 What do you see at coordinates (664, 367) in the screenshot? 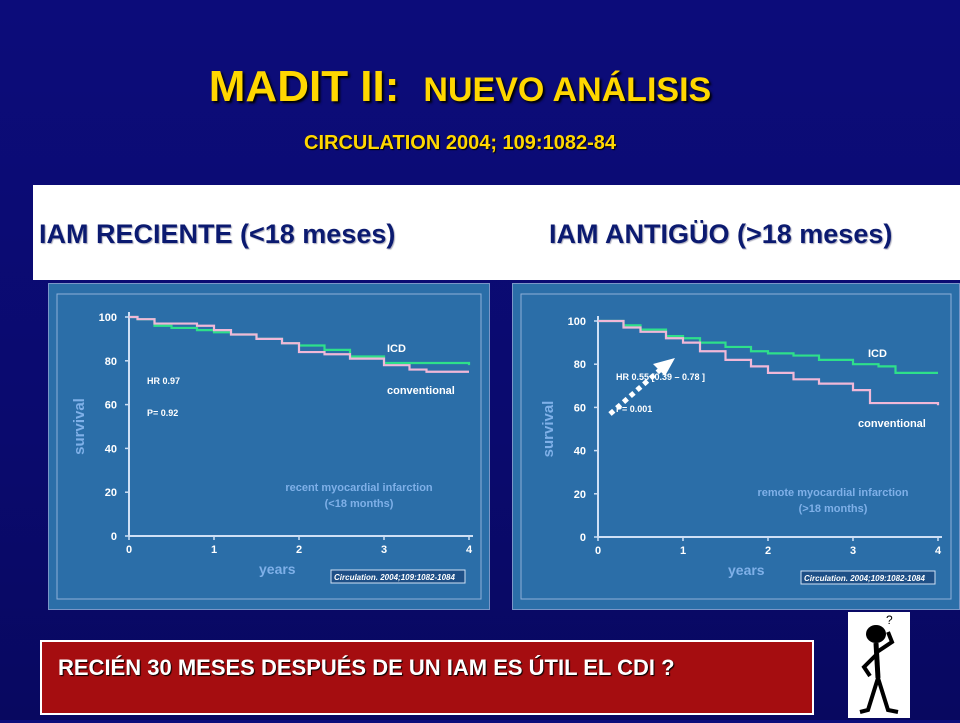
I see `dotted-arrow-head` at bounding box center [664, 367].